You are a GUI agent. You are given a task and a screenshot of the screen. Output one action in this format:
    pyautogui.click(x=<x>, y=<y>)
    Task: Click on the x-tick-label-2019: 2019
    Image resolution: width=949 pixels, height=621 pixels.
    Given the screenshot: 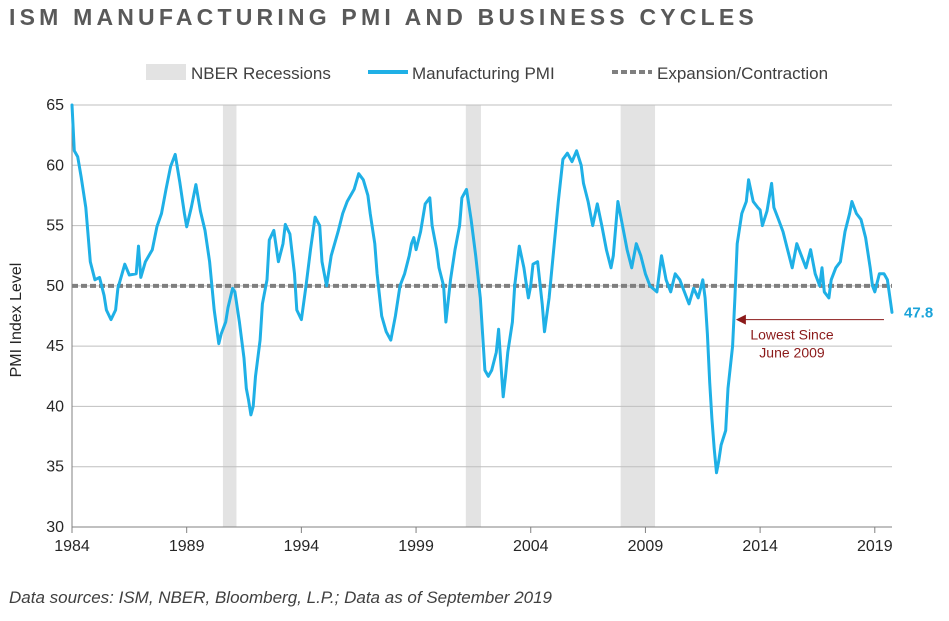 What is the action you would take?
    pyautogui.click(x=875, y=546)
    